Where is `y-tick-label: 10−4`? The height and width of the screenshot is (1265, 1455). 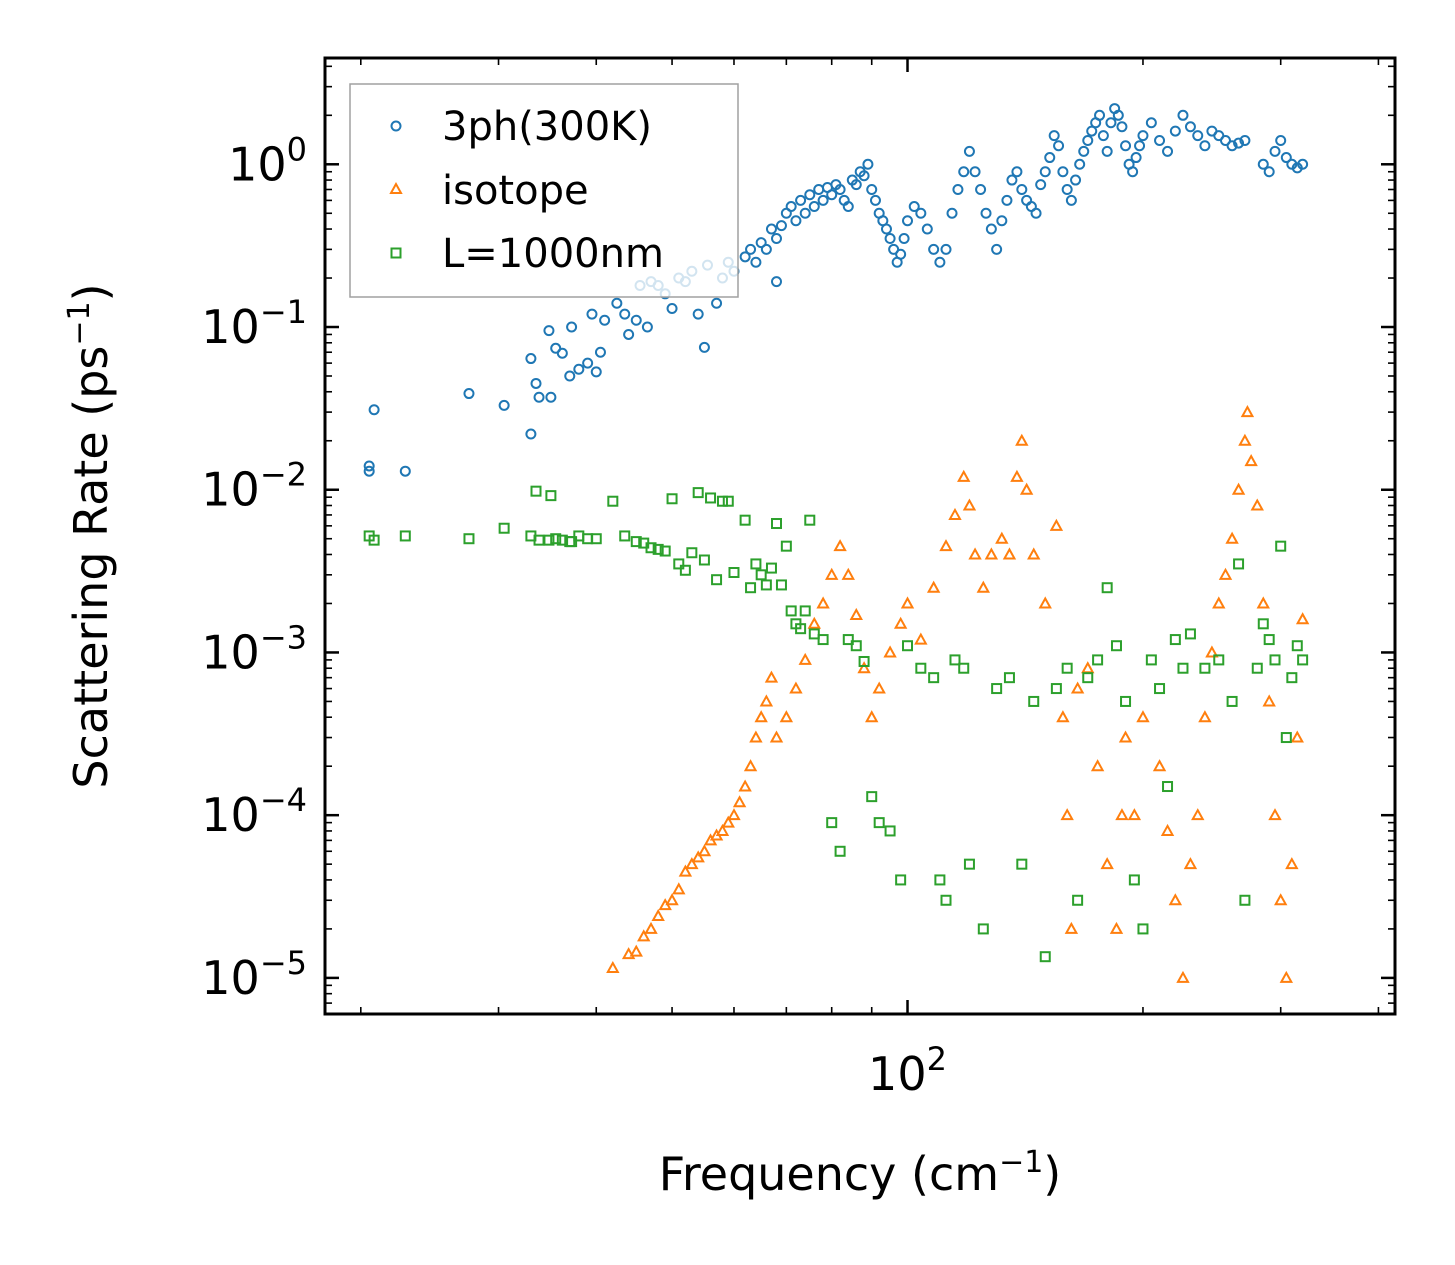
y-tick-label: 10−4 is located at coordinates (254, 811).